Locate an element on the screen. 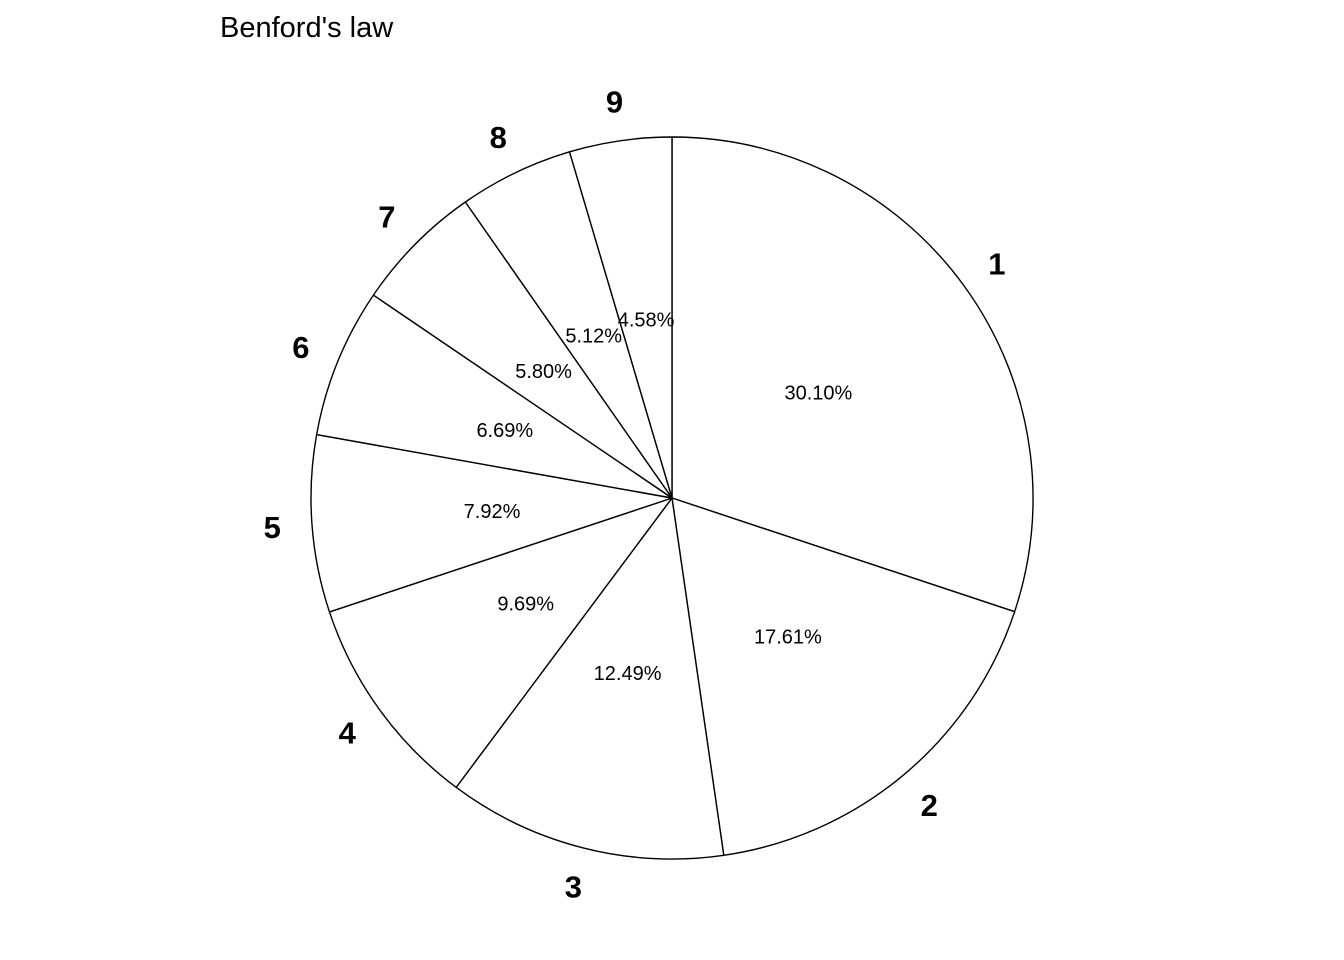  slice-percent-label-3: 12.49% is located at coordinates (628, 674).